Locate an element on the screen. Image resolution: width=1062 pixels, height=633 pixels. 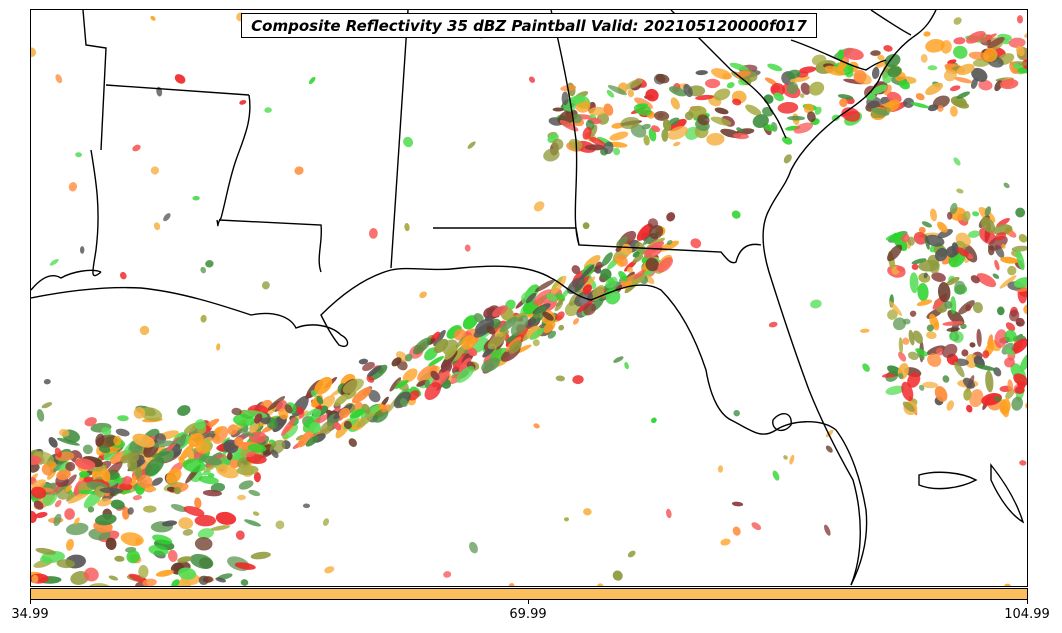
keys-outline is located at coordinates (948, 480).